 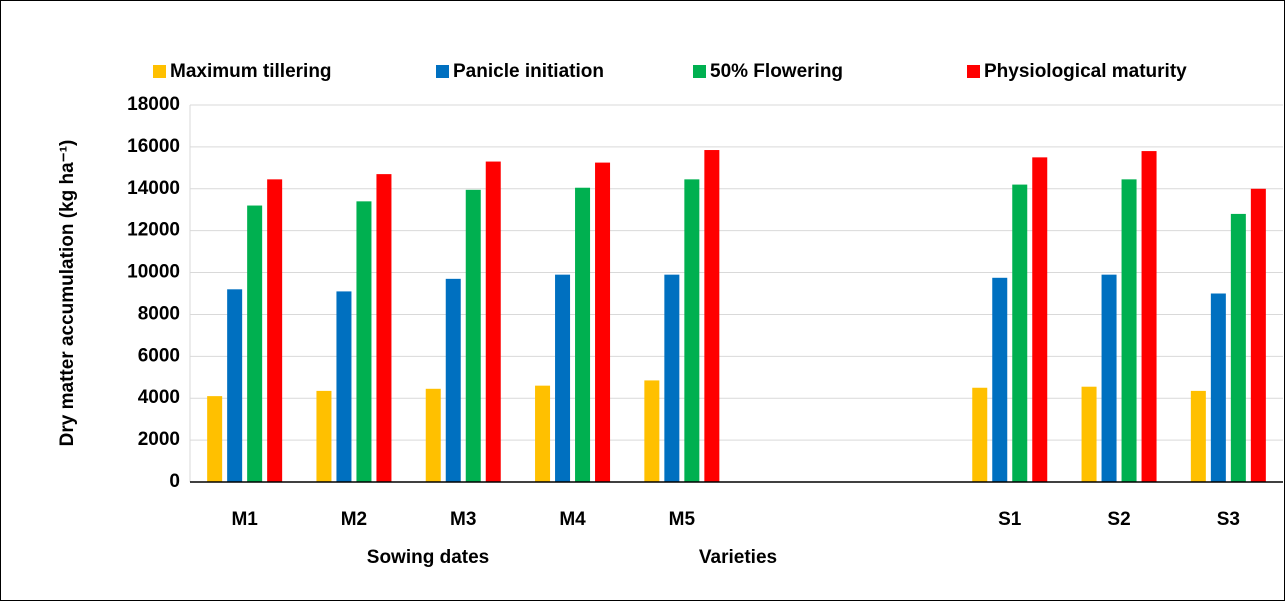 What do you see at coordinates (153, 230) in the screenshot?
I see `y-tick-label: 12000` at bounding box center [153, 230].